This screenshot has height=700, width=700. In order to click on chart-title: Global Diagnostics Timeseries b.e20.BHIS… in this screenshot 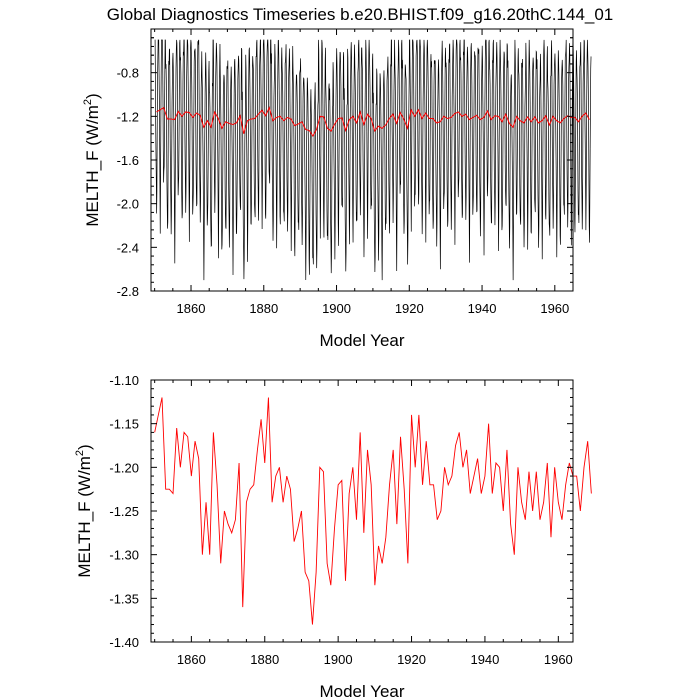, I will do `click(360, 14)`.